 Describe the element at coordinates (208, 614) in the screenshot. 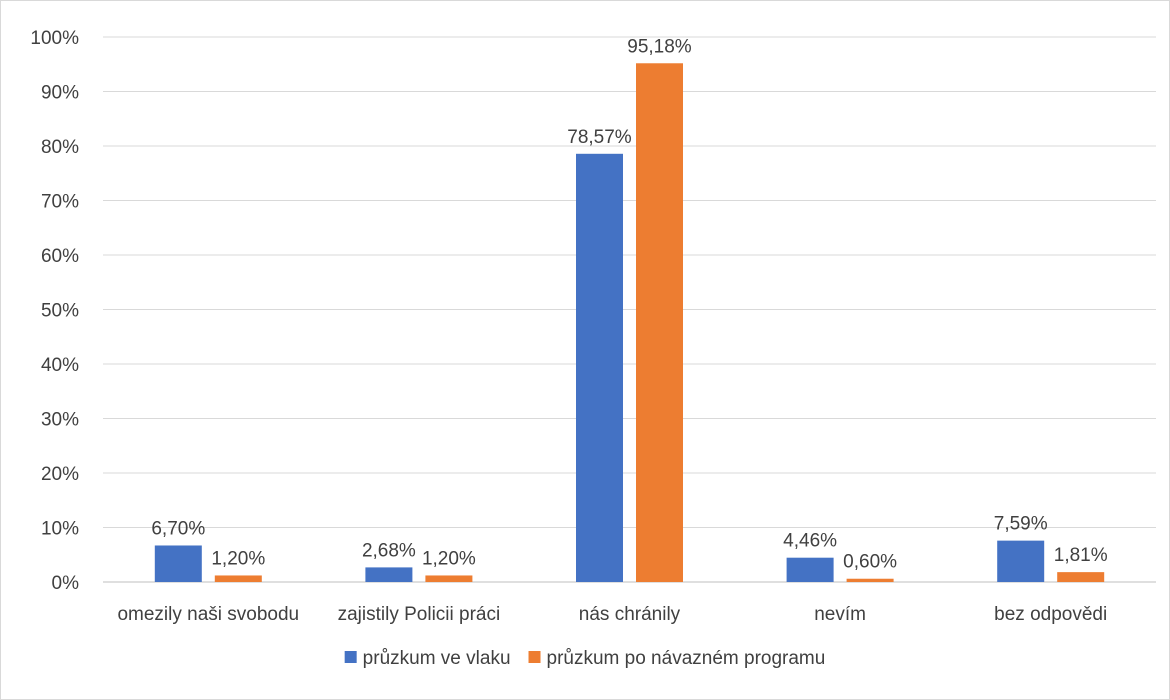

I see `x-category-label: omezily naši svobodu` at that location.